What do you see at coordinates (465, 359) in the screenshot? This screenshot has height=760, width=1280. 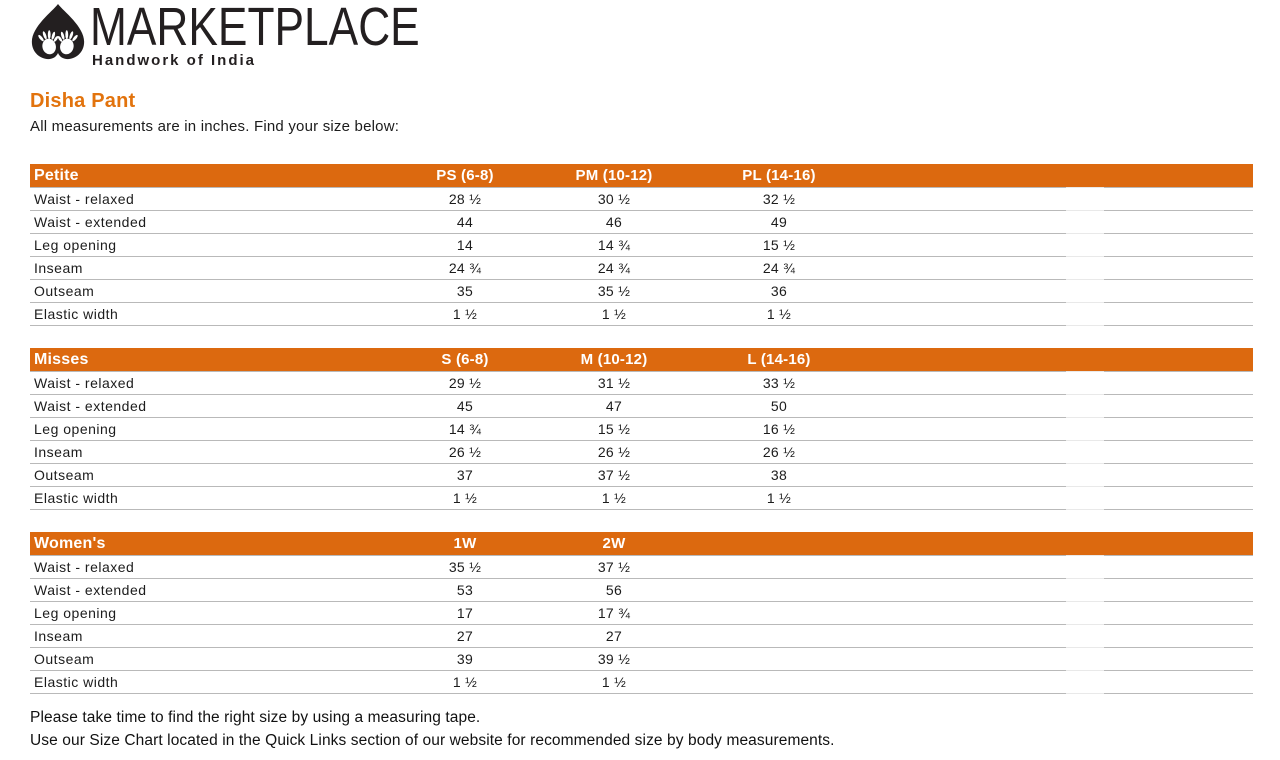 I see `column-header: S (6-8)` at bounding box center [465, 359].